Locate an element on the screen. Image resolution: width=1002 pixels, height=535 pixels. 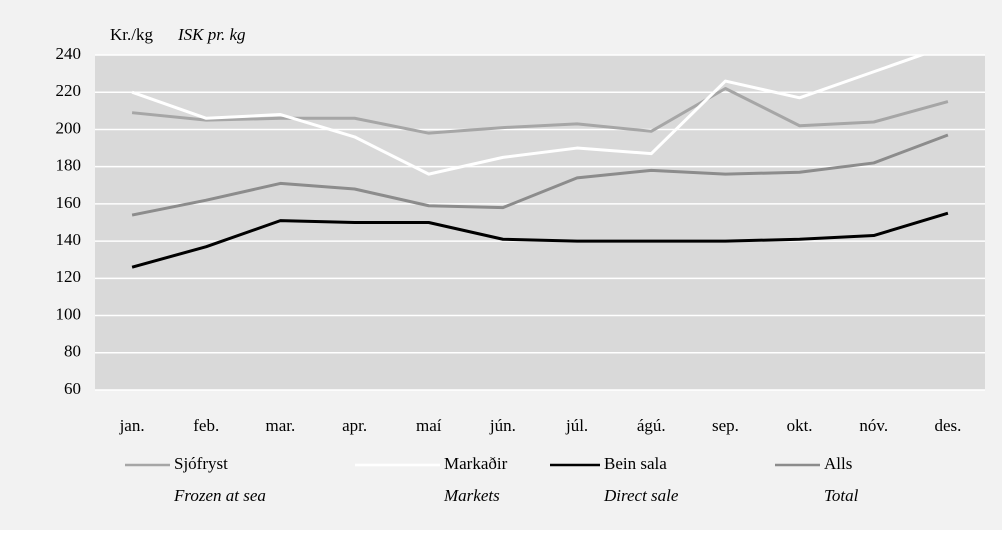
y-tick-label: 220 is located at coordinates (69, 90).